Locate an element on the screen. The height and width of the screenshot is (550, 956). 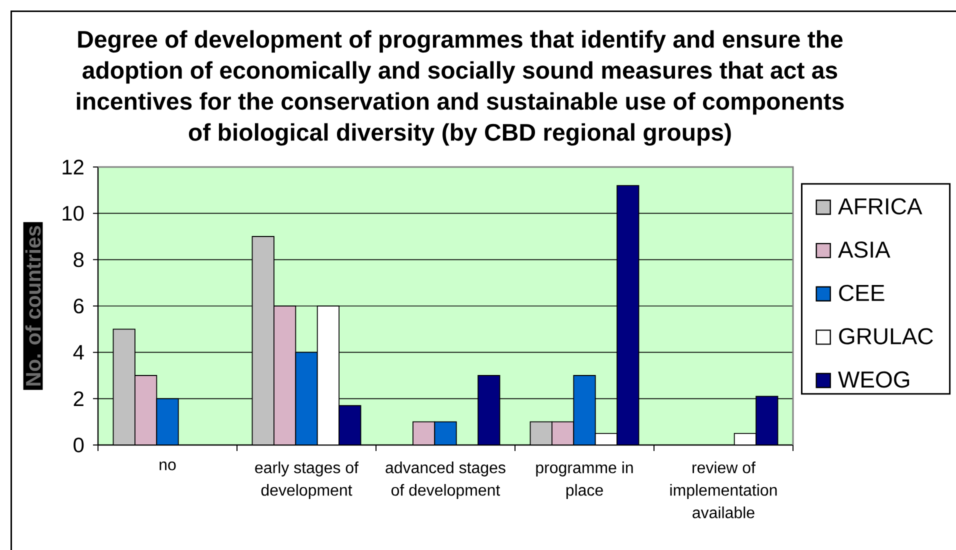
legend-label: WEOG is located at coordinates (874, 379).